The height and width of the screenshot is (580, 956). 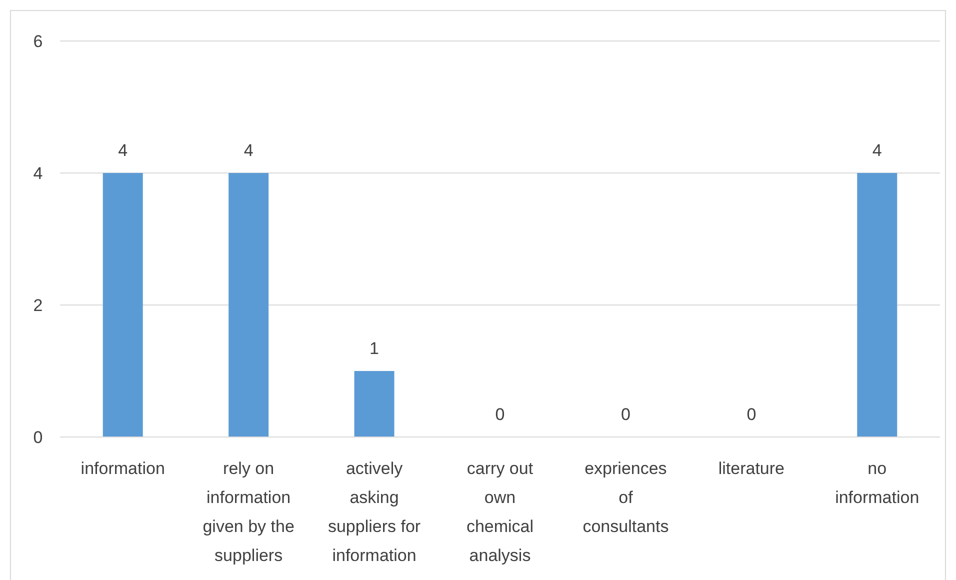 What do you see at coordinates (500, 512) in the screenshot?
I see `x-tick-label: carry out own chemical analysis` at bounding box center [500, 512].